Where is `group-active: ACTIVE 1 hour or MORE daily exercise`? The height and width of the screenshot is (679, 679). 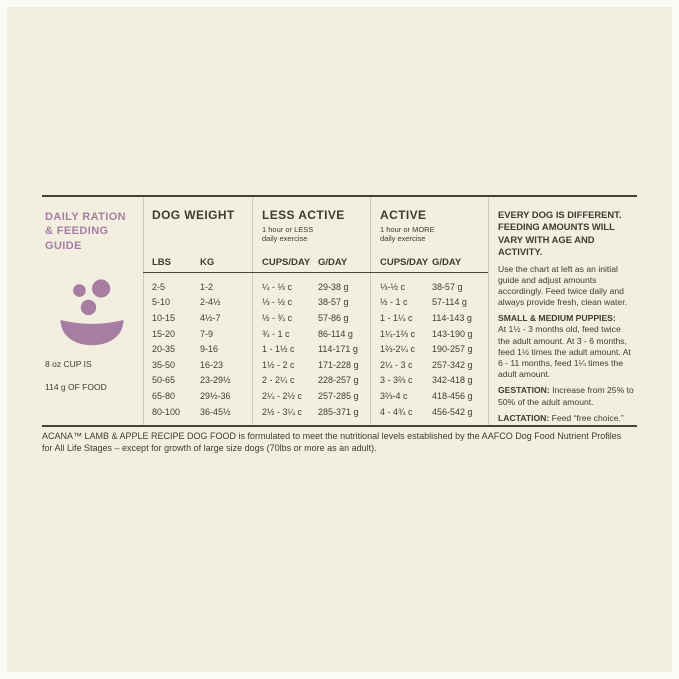
group-active: ACTIVE 1 hour or MORE daily exercise is located at coordinates (434, 230).